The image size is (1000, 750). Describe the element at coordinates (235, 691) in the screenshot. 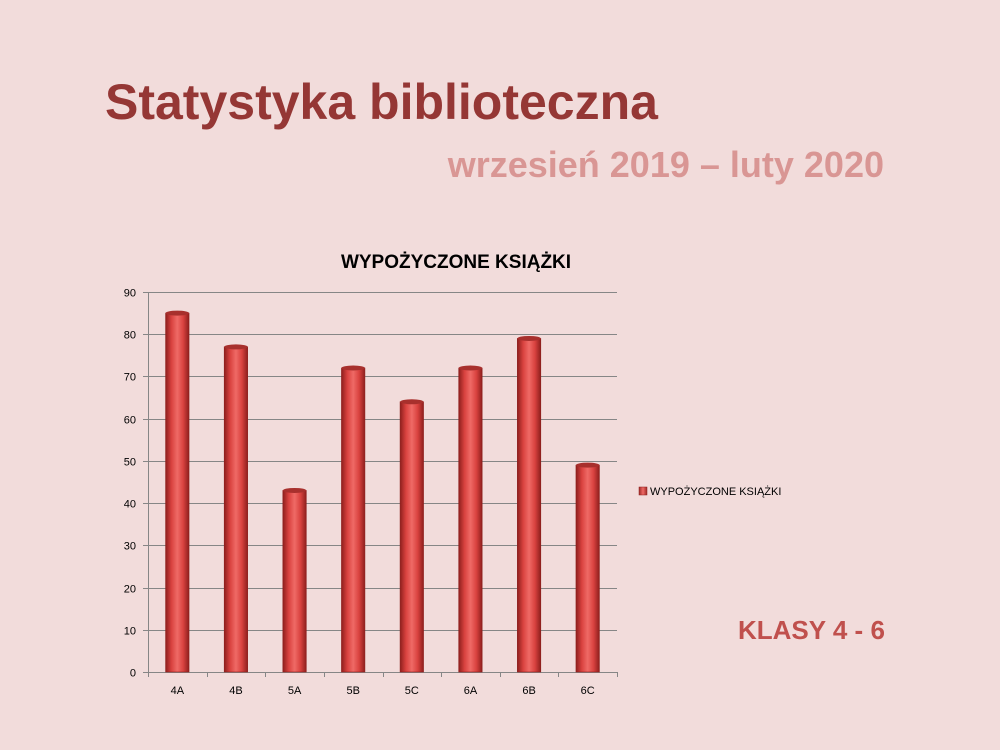

I see `x-tick-label: 4B` at that location.